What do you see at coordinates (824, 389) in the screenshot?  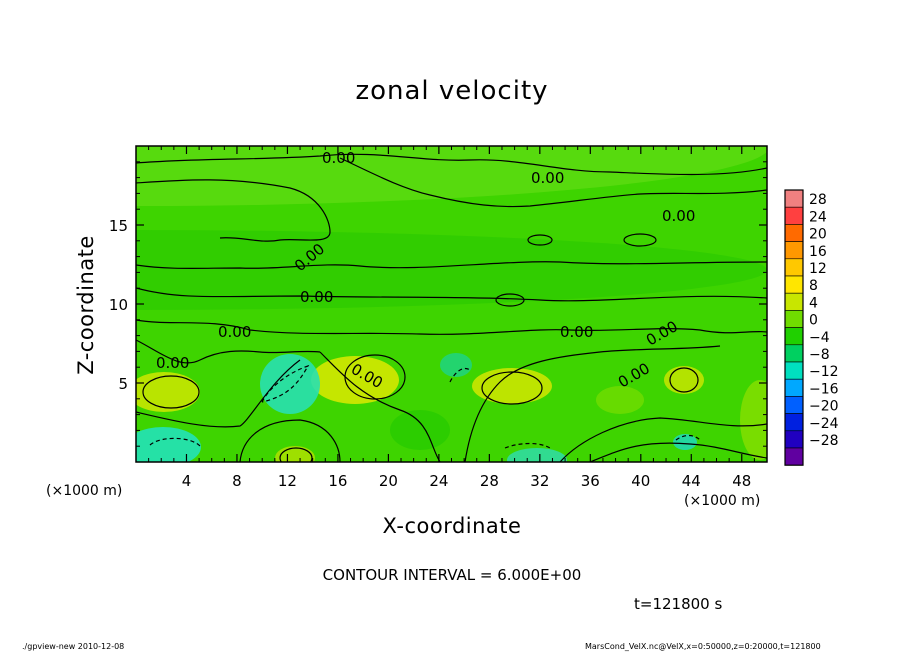 I see `colorbar-label: −16` at bounding box center [824, 389].